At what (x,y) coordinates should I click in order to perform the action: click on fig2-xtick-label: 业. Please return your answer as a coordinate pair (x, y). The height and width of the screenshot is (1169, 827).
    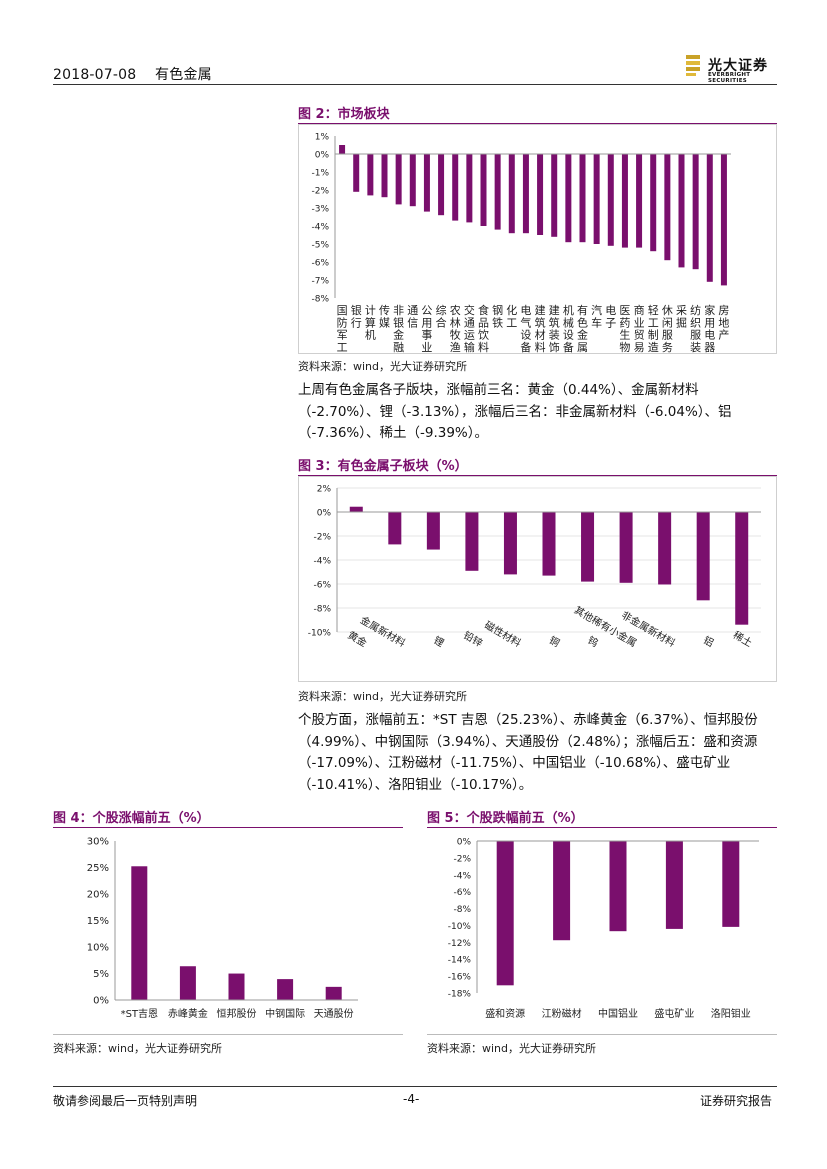
    Looking at the image, I should click on (639, 322).